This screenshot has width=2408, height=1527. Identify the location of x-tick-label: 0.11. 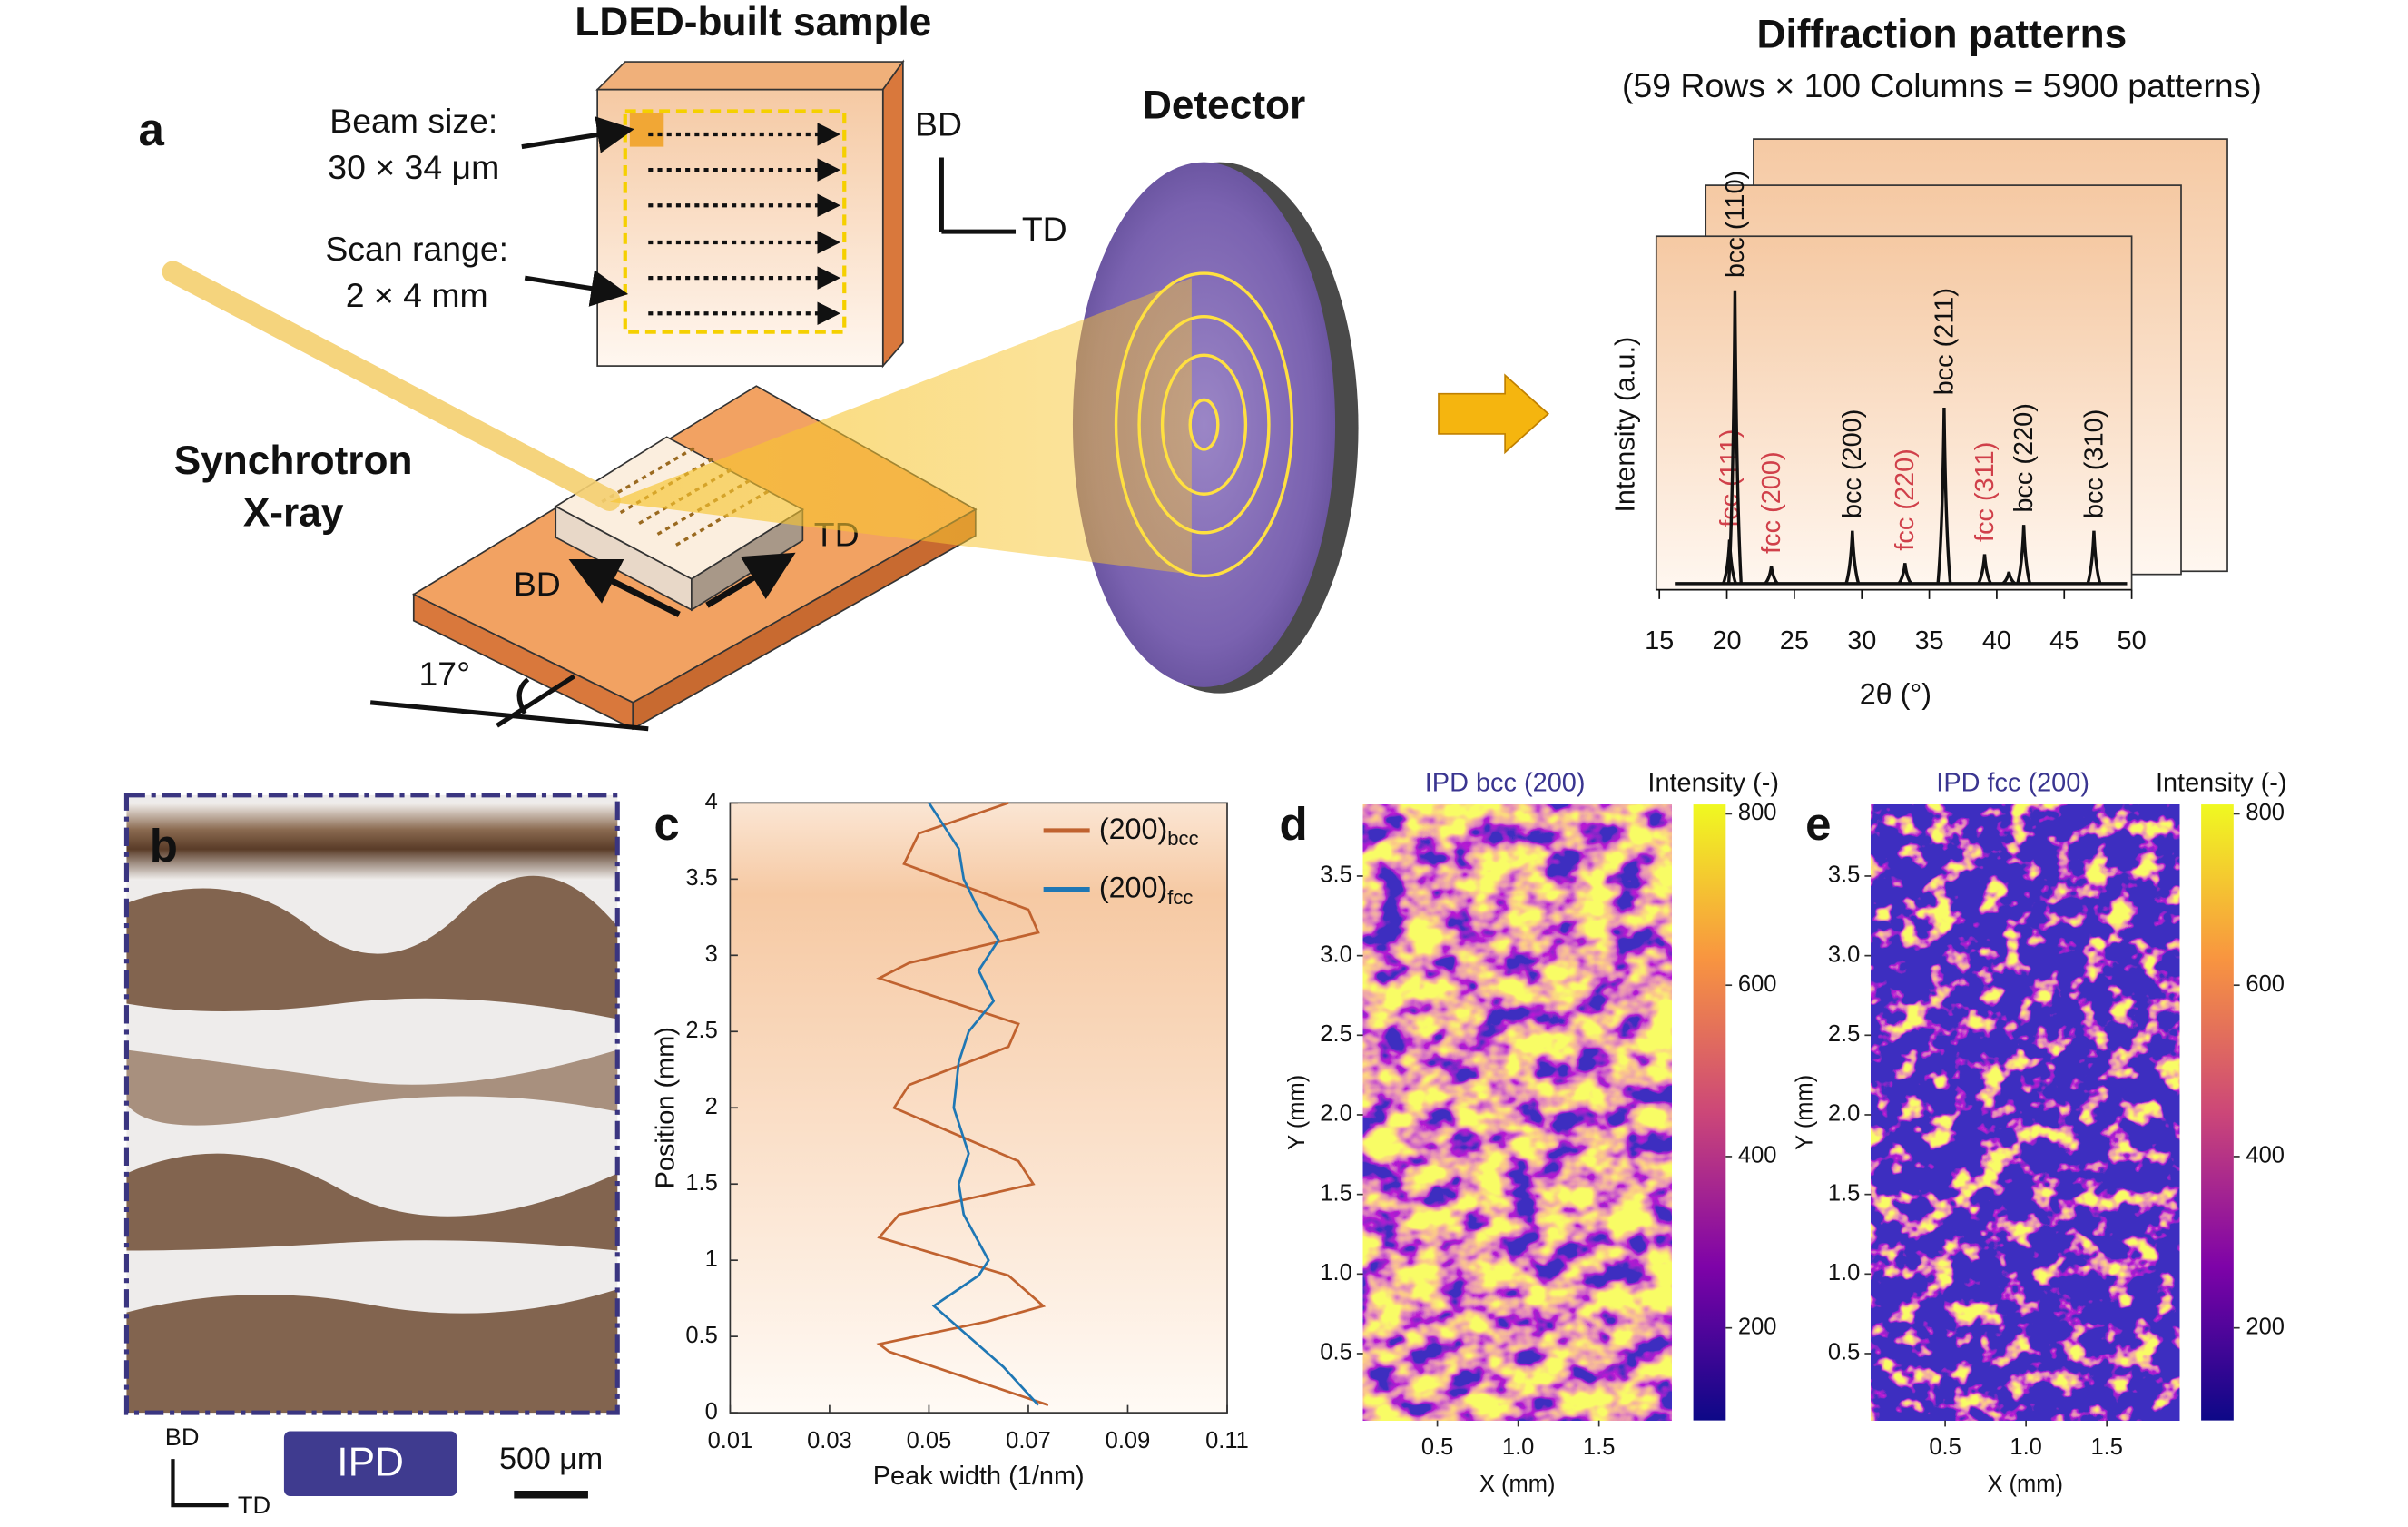
(1227, 1440).